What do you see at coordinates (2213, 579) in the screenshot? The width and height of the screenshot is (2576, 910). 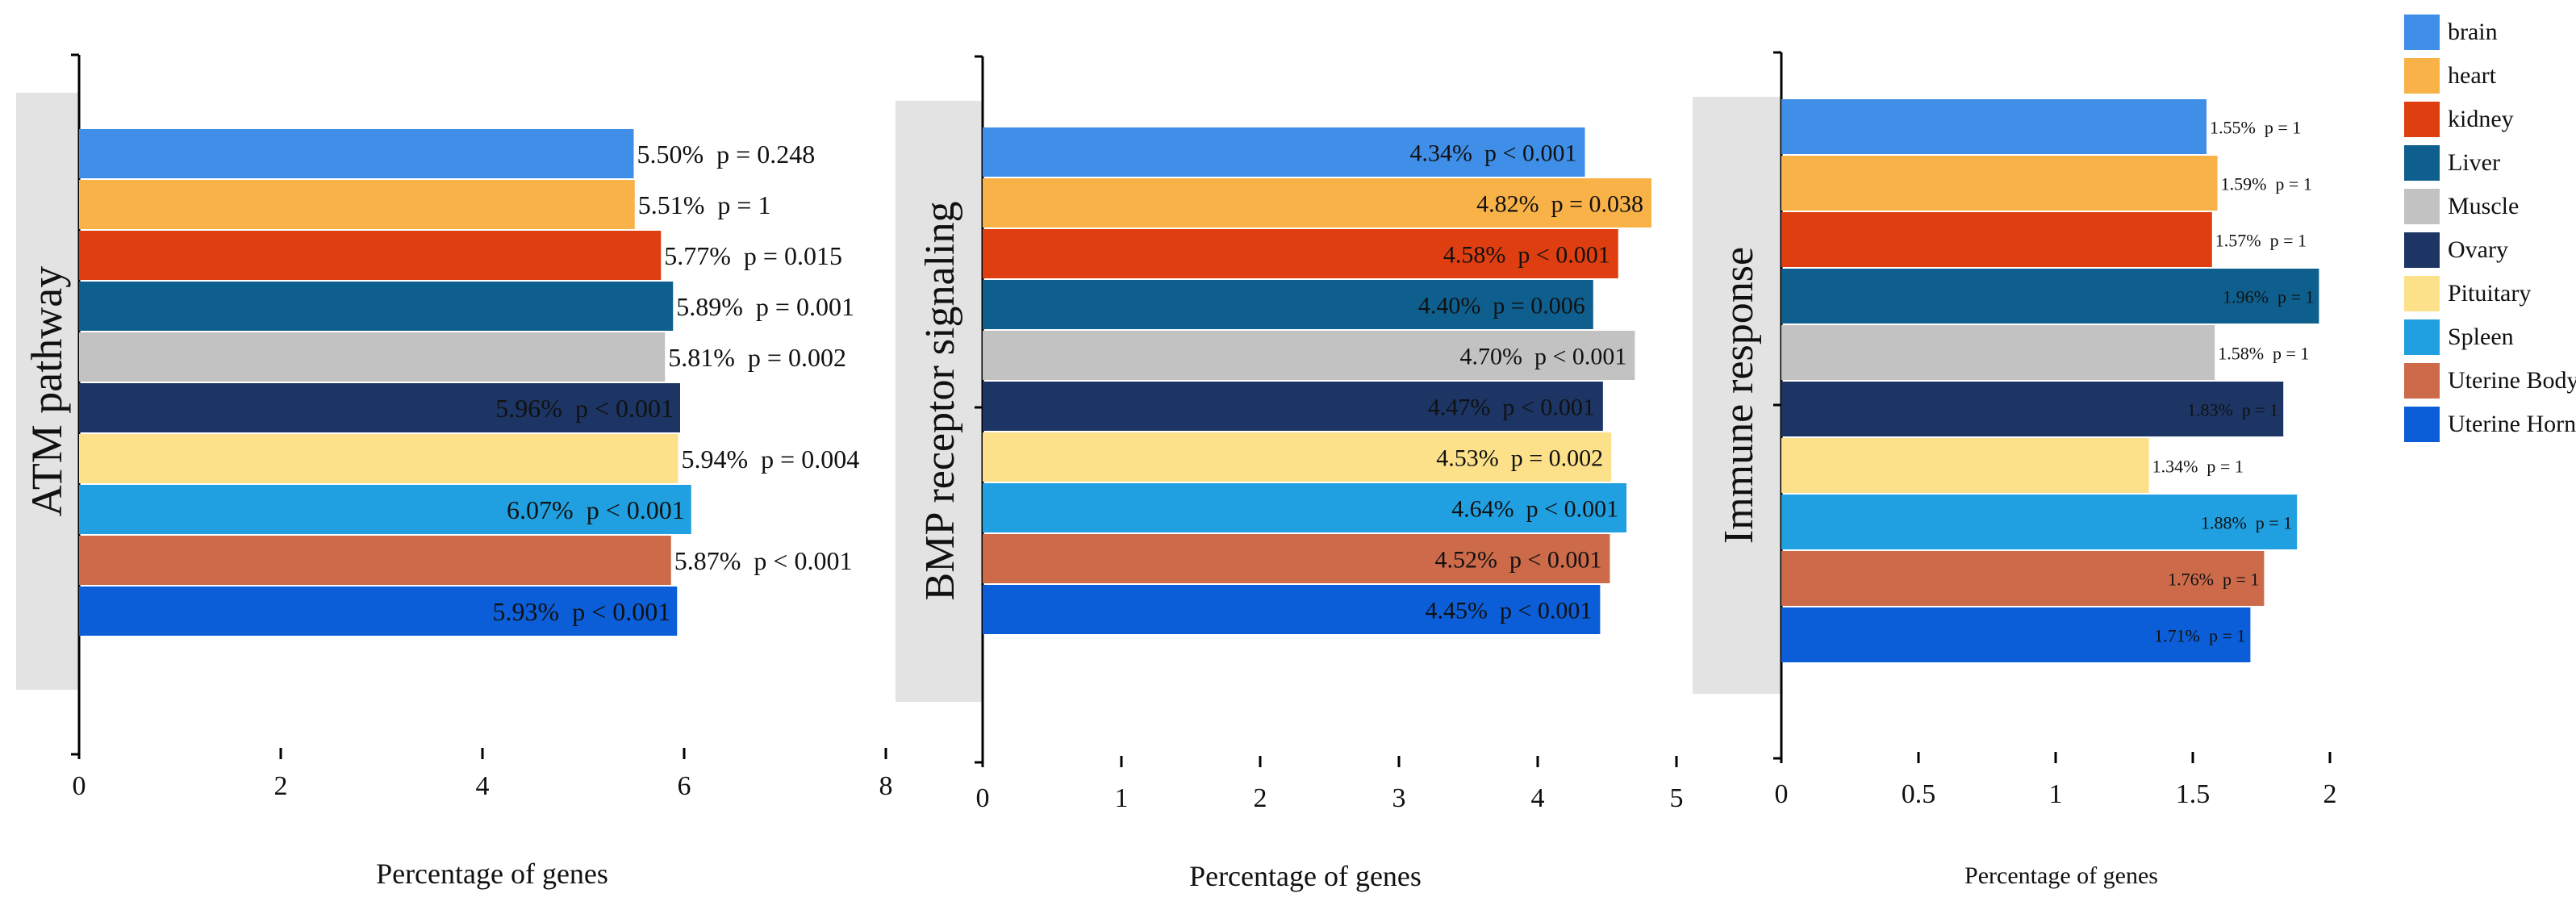 I see `data-label: 1.76% p = 1` at bounding box center [2213, 579].